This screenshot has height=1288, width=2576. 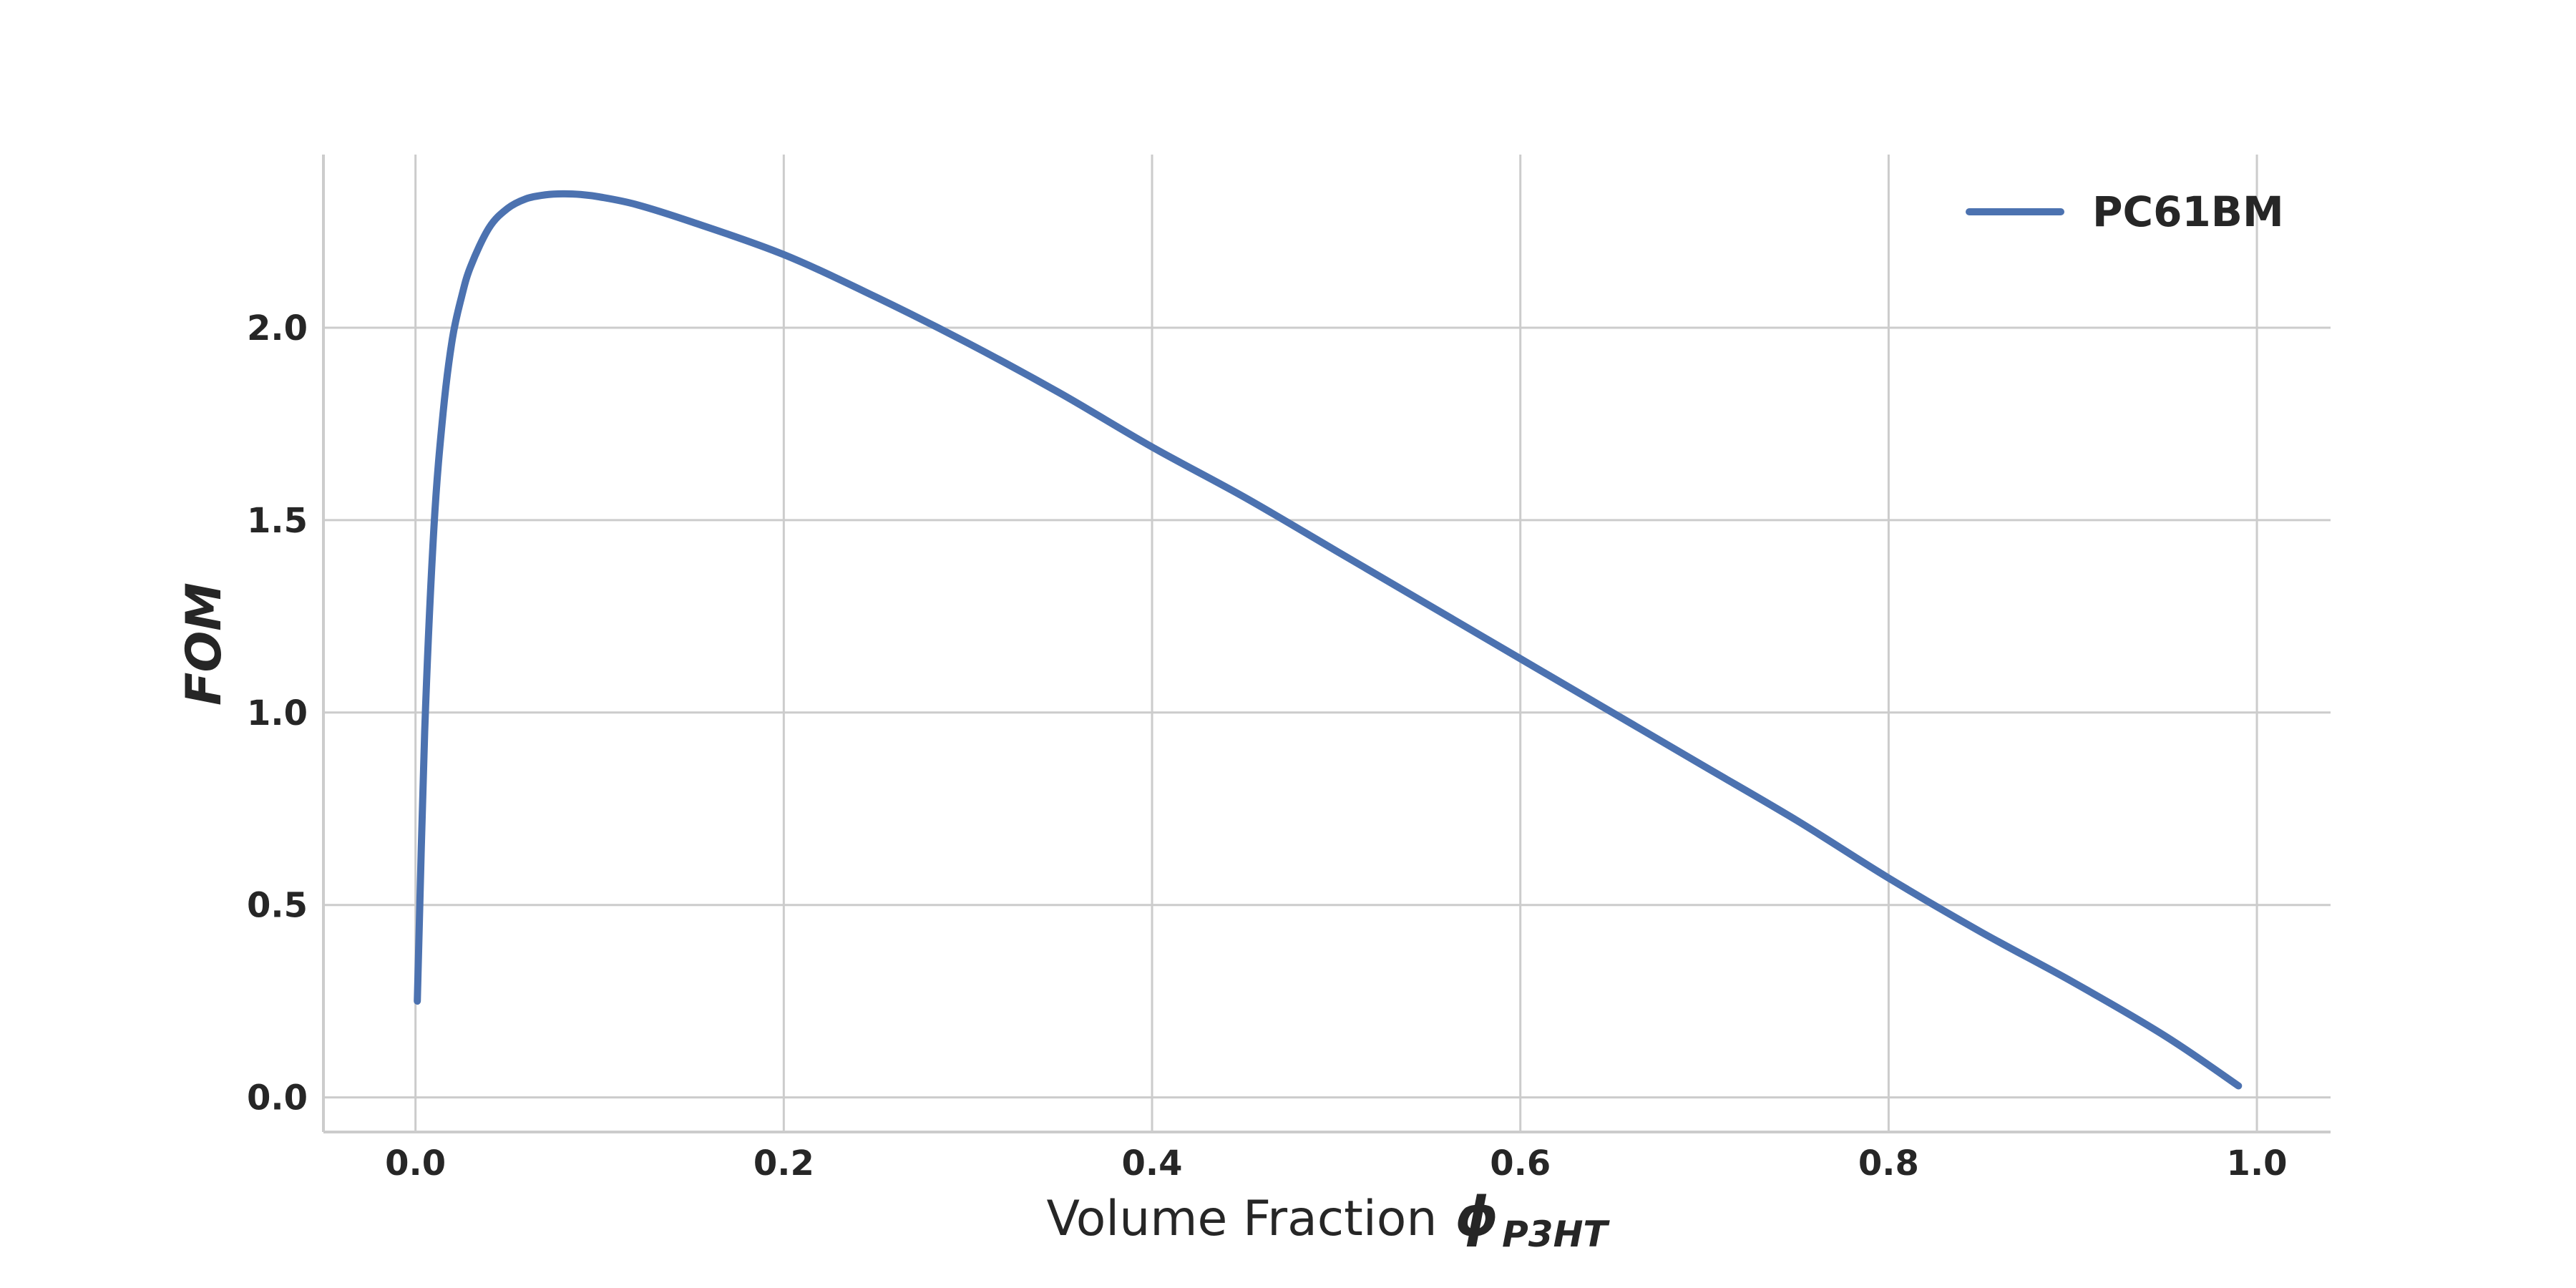 I want to click on x-tick-label: 0.2, so click(x=783, y=1163).